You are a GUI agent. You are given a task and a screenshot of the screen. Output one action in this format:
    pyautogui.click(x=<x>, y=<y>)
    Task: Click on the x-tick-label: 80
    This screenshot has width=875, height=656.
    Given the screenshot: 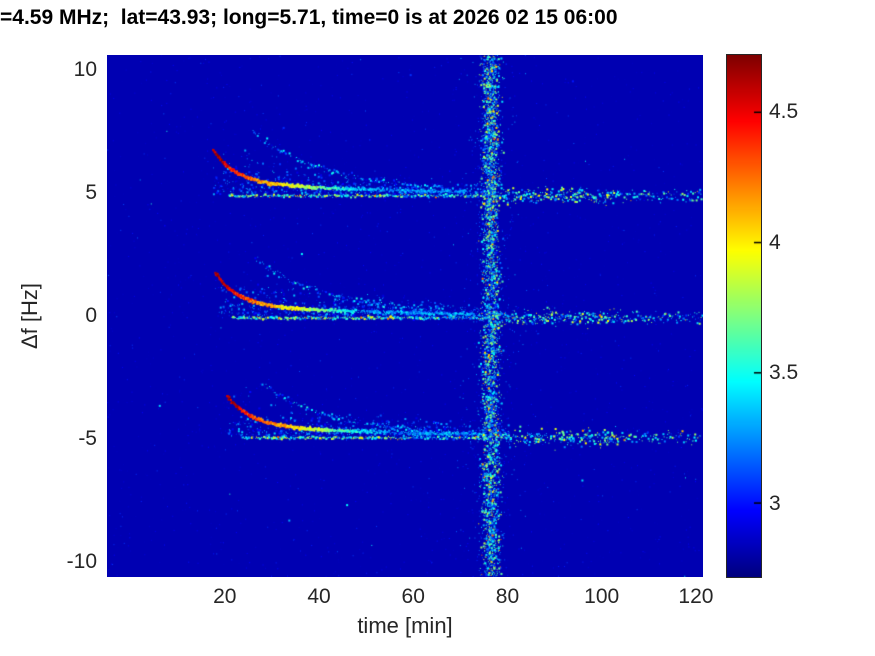 What is the action you would take?
    pyautogui.click(x=507, y=596)
    